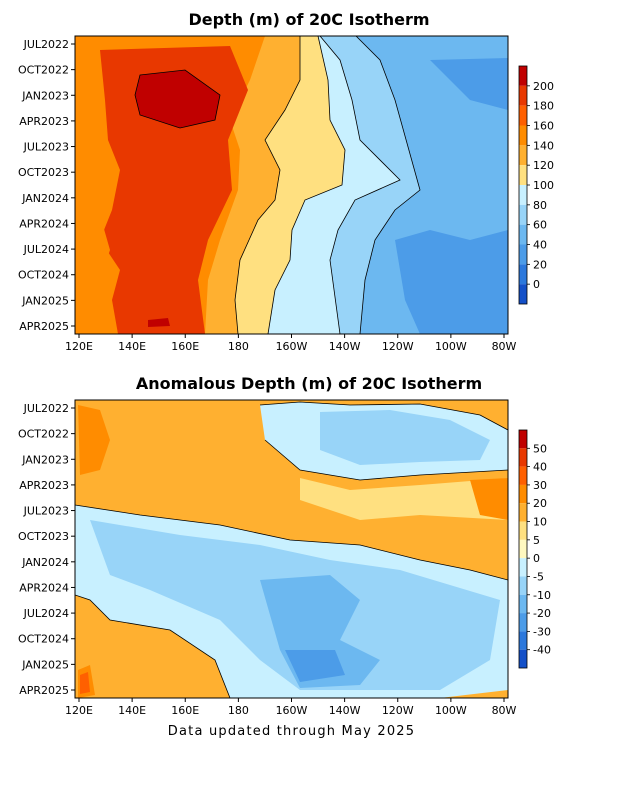 This screenshot has height=800, width=618. What do you see at coordinates (291, 731) in the screenshot?
I see `data-updated-note: Data updated through May 2025` at bounding box center [291, 731].